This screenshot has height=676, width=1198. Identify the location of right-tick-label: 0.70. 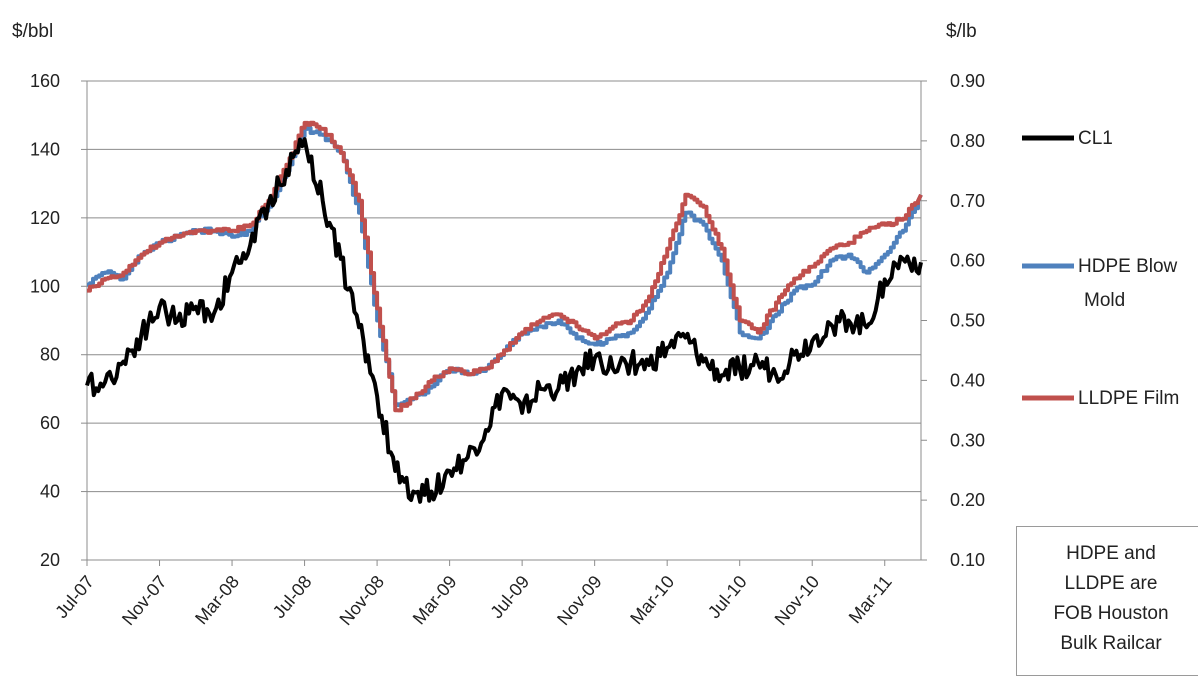
(967, 201).